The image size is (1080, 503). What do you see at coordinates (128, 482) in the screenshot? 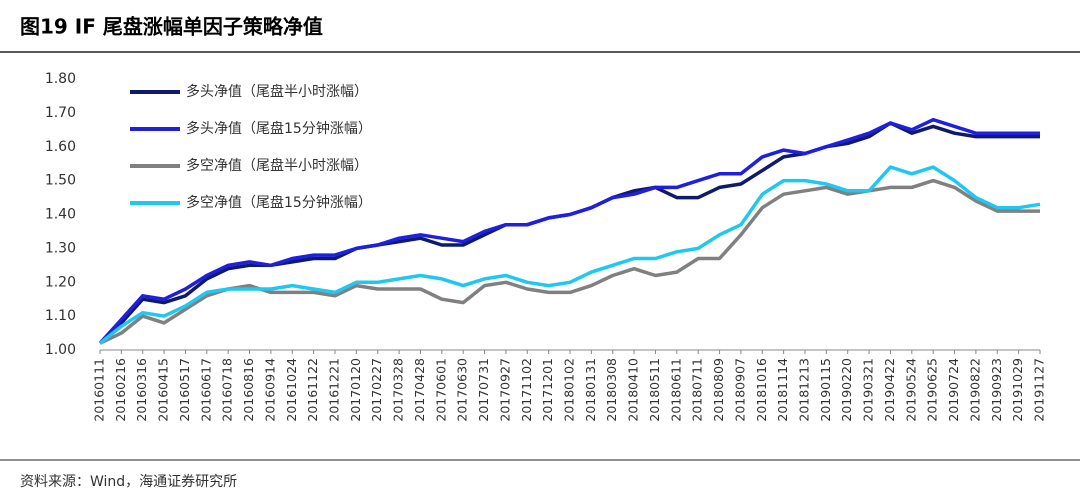
I see `source-note: 资料来源：Wind，海通证券研究所` at bounding box center [128, 482].